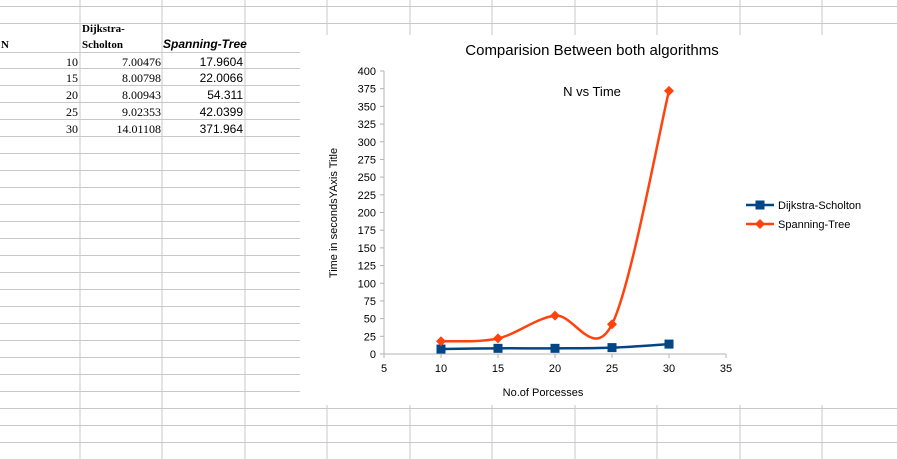 This screenshot has height=459, width=897. What do you see at coordinates (367, 72) in the screenshot?
I see `y-tick-label: 400` at bounding box center [367, 72].